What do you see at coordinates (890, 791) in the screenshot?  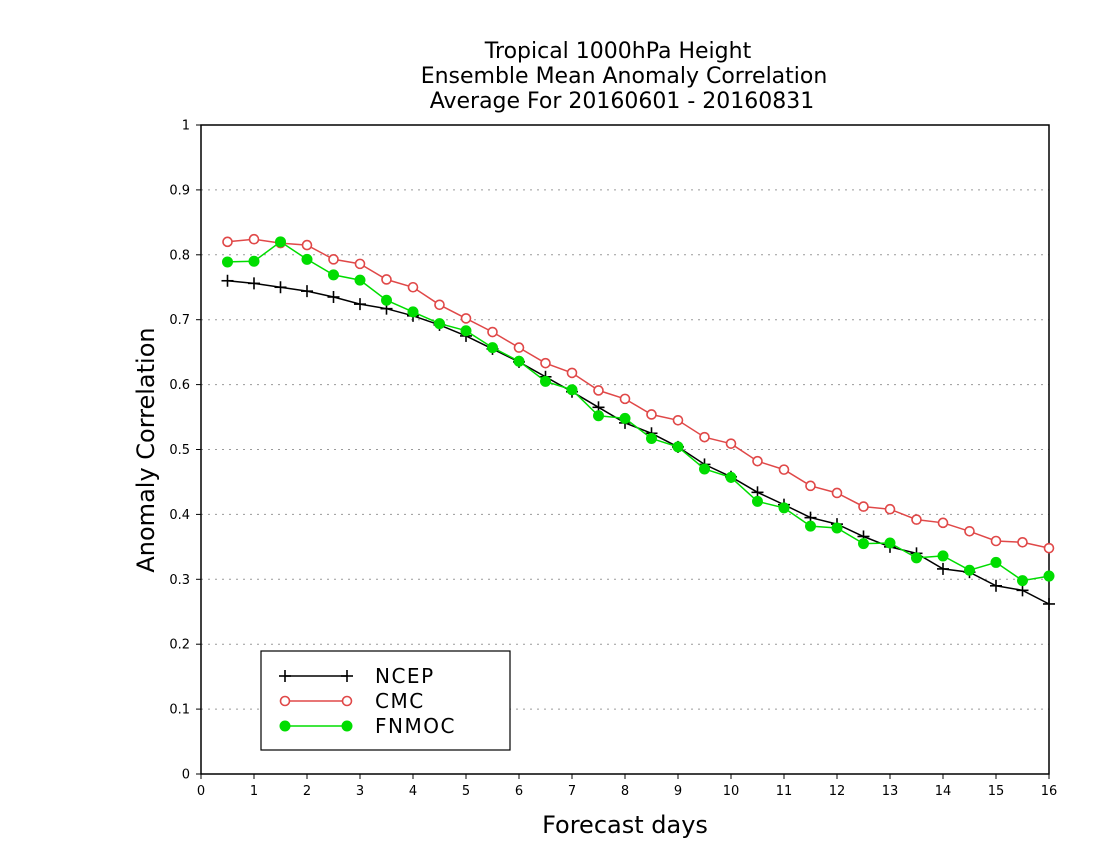 I see `x-tick-label: 13` at bounding box center [890, 791].